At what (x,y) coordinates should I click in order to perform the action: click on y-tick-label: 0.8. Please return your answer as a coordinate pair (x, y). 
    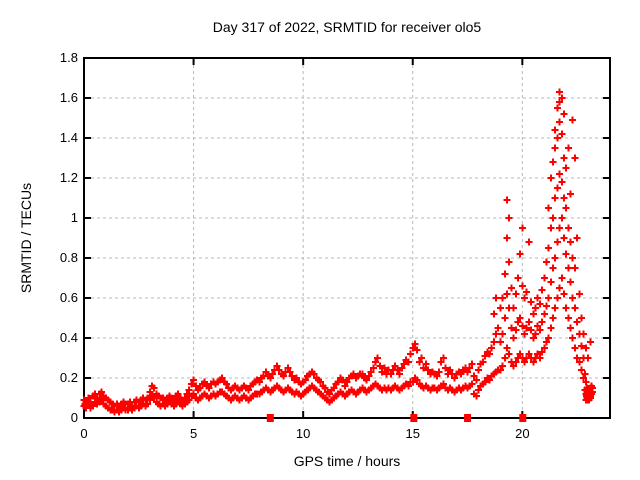
    Looking at the image, I should click on (68, 257).